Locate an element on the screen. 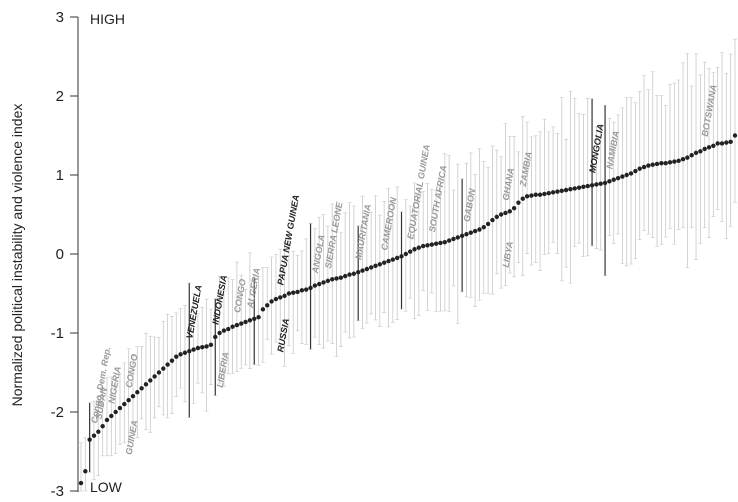  country-label: ANGOLA is located at coordinates (318, 254).